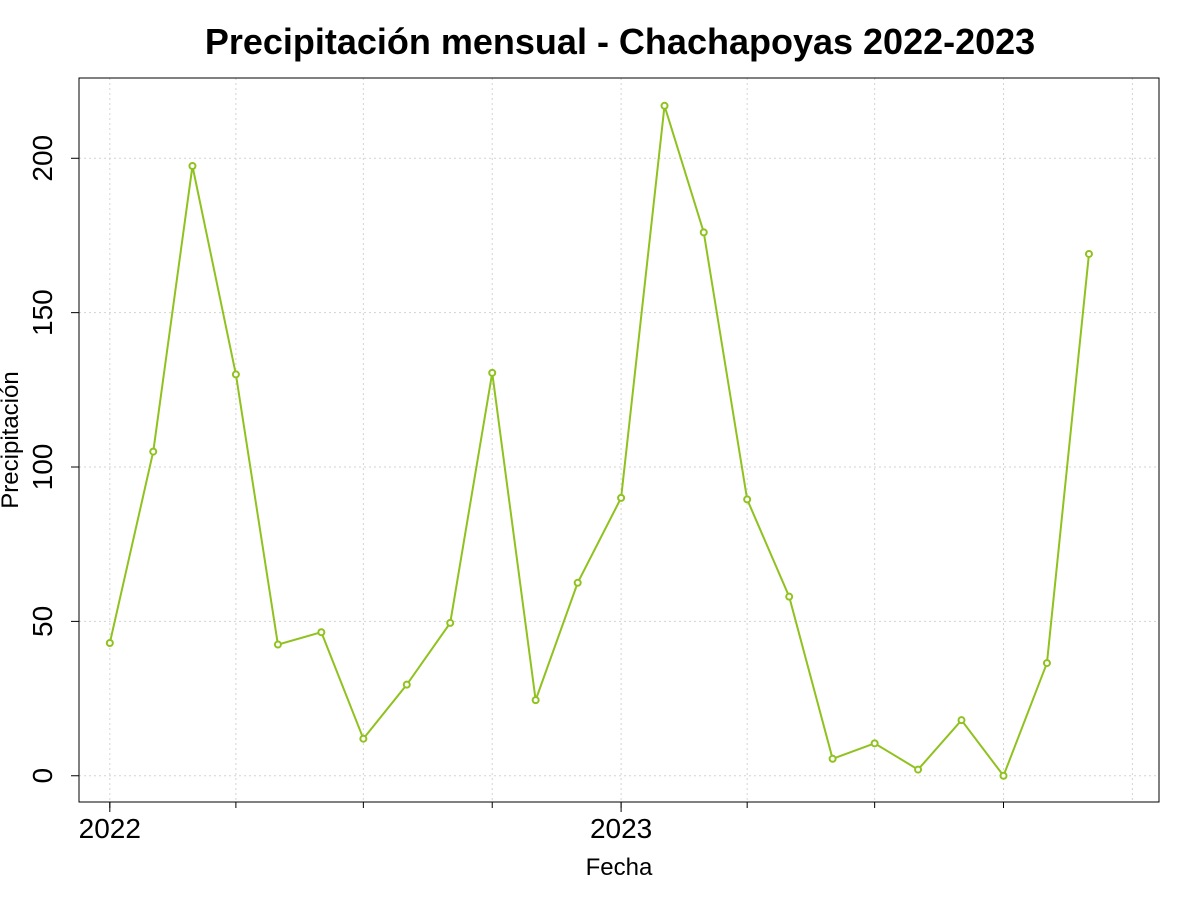 This screenshot has height=900, width=1200. Describe the element at coordinates (542, 823) in the screenshot. I see `x-axis: 2022 2023` at that location.